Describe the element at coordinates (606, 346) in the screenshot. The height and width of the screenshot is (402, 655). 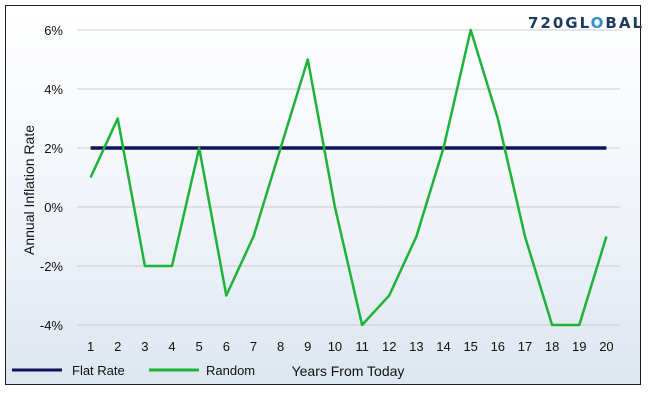
I see `x-tick-label: 20` at that location.